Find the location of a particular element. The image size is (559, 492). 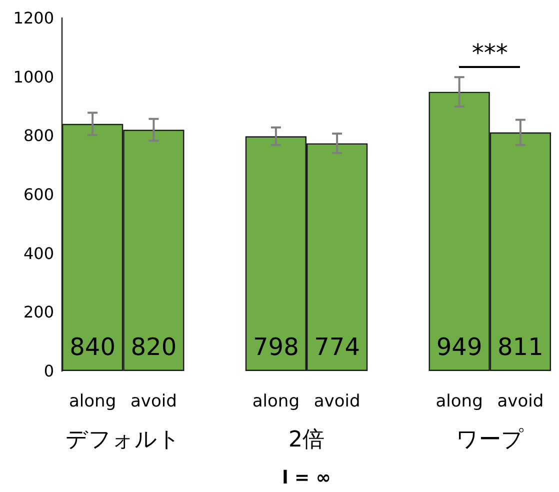

data-label: 798 is located at coordinates (276, 347).